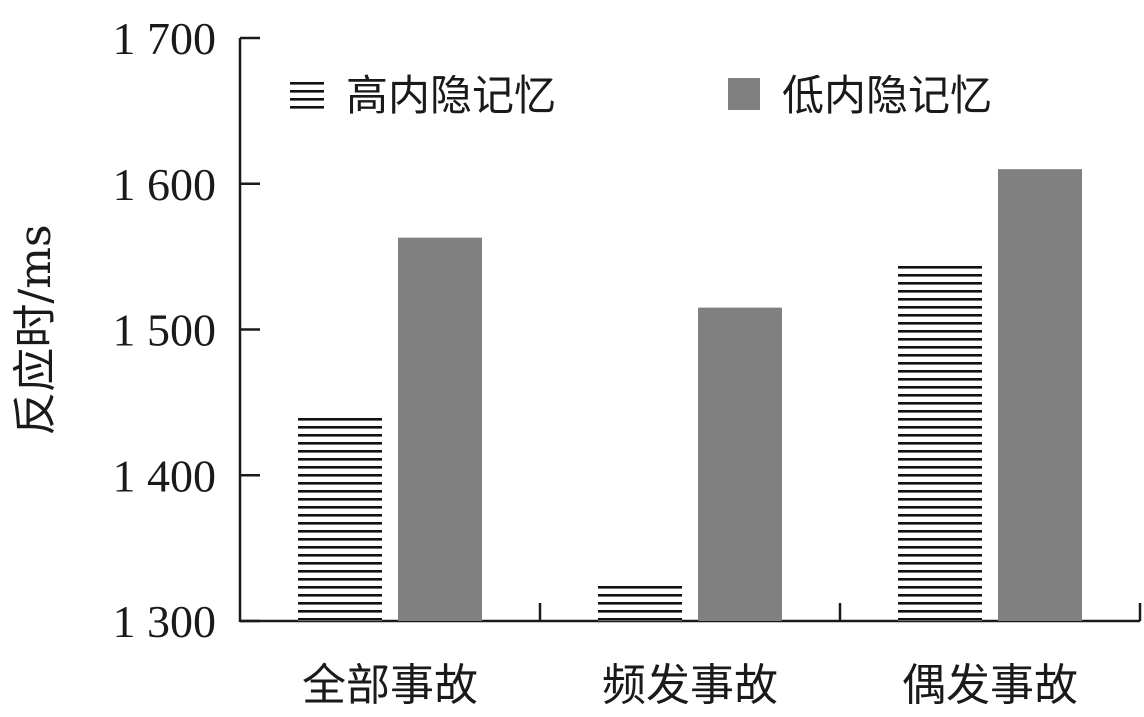  I want to click on legend-label-low: 低内隐记忆, so click(887, 95).